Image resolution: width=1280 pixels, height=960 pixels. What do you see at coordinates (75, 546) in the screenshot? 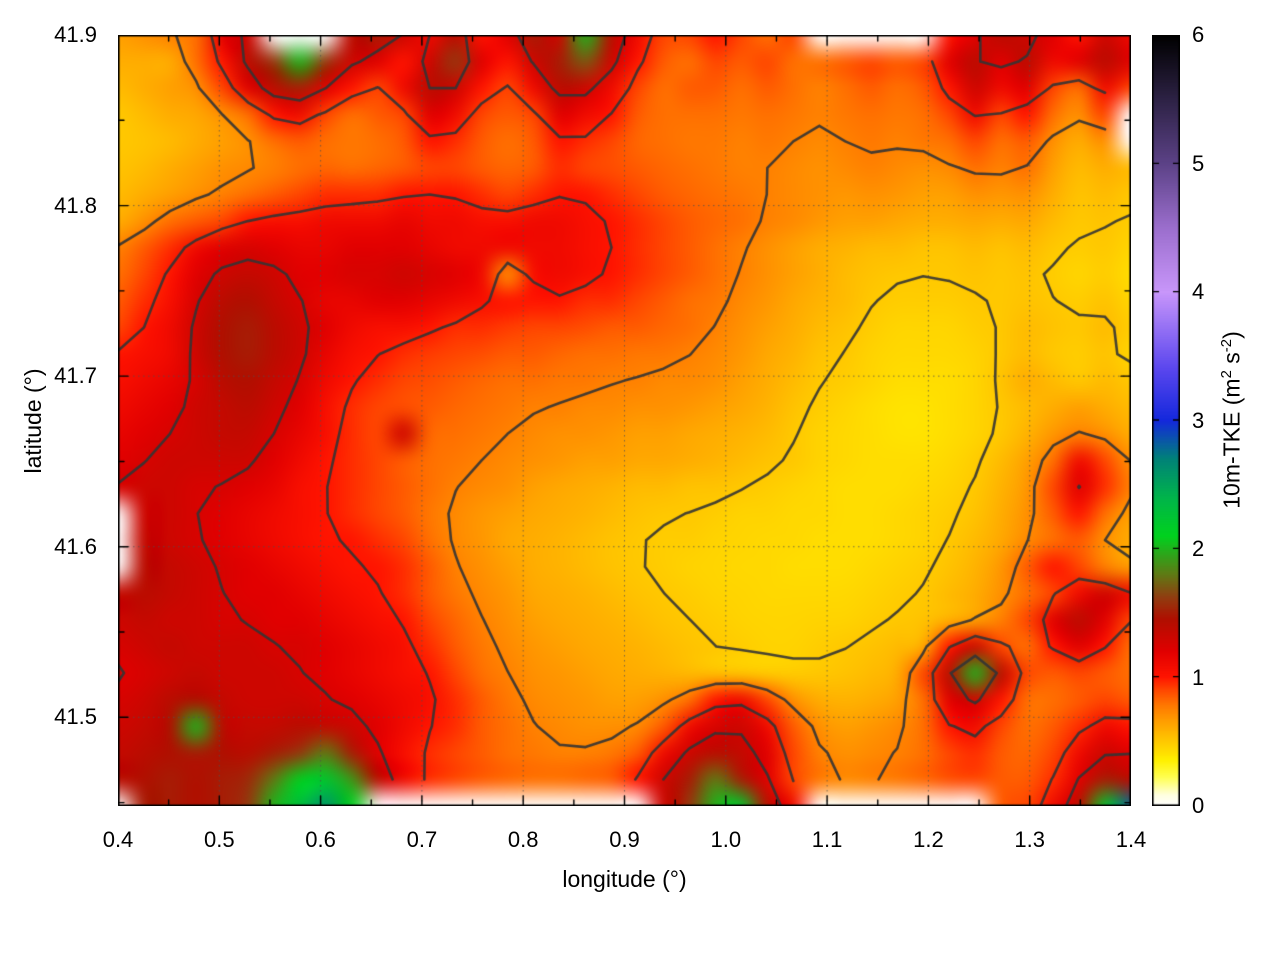
I see `y-tick-label: 41.6` at bounding box center [75, 546].